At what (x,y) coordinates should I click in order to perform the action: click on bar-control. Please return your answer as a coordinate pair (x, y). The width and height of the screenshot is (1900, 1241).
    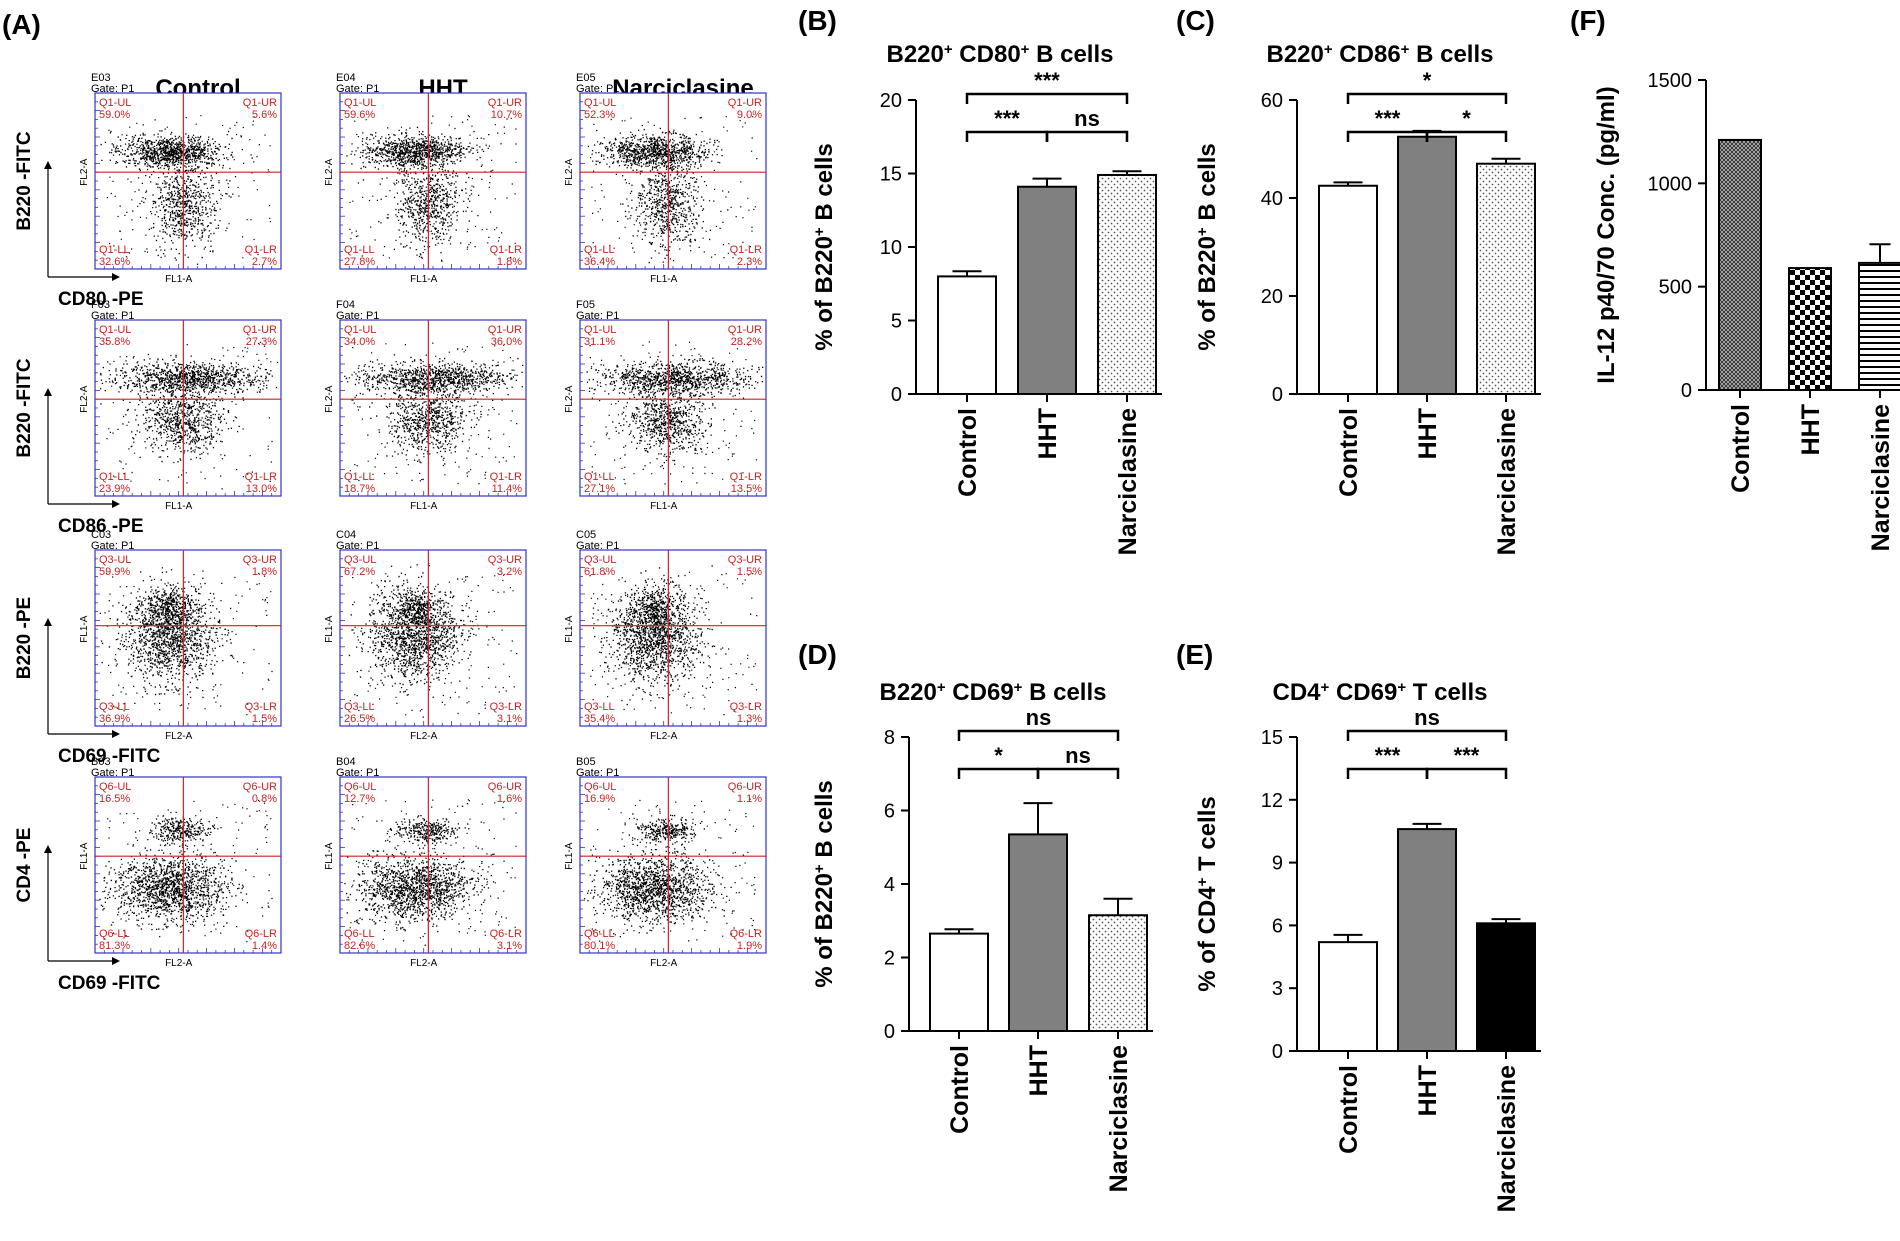
    Looking at the image, I should click on (959, 982).